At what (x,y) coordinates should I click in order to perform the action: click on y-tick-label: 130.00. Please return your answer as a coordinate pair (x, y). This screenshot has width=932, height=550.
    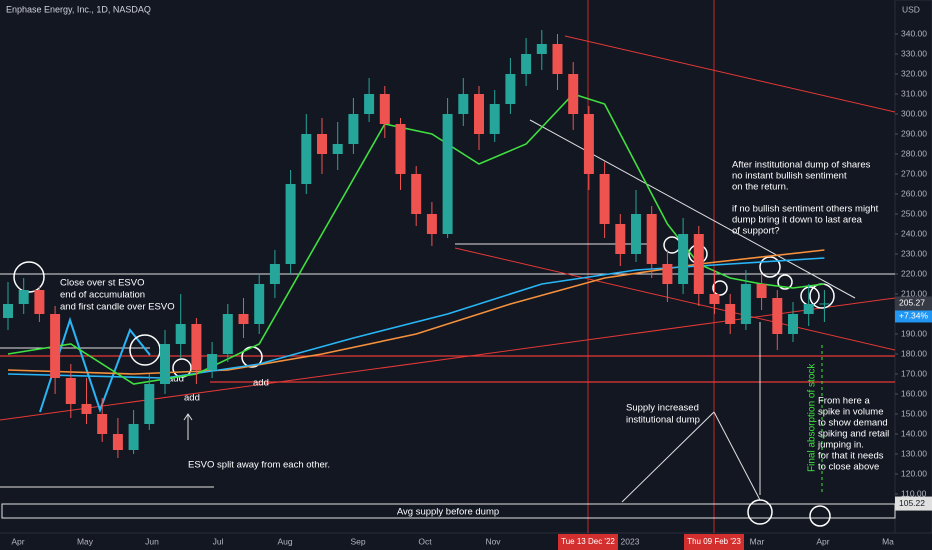
    Looking at the image, I should click on (914, 453).